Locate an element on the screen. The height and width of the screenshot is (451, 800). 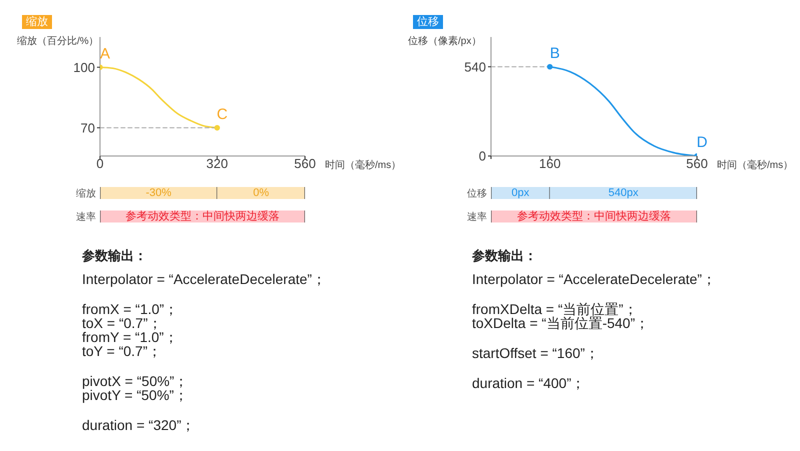
annotation: 0px is located at coordinates (521, 192).